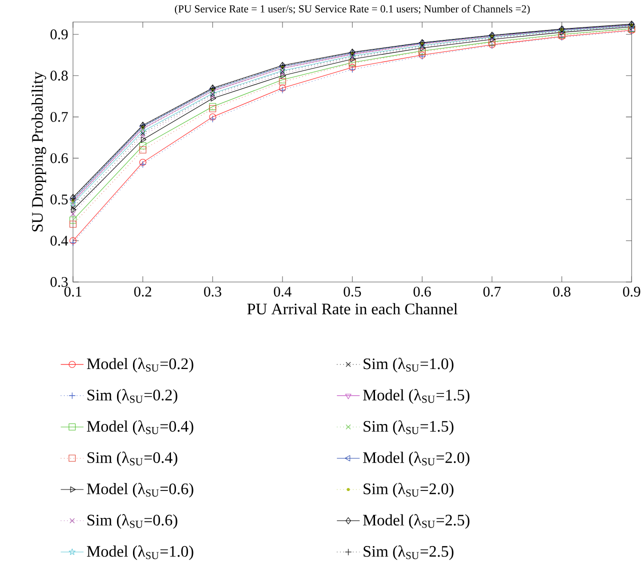 The height and width of the screenshot is (566, 644). I want to click on y-tick-label: 0.7, so click(59, 117).